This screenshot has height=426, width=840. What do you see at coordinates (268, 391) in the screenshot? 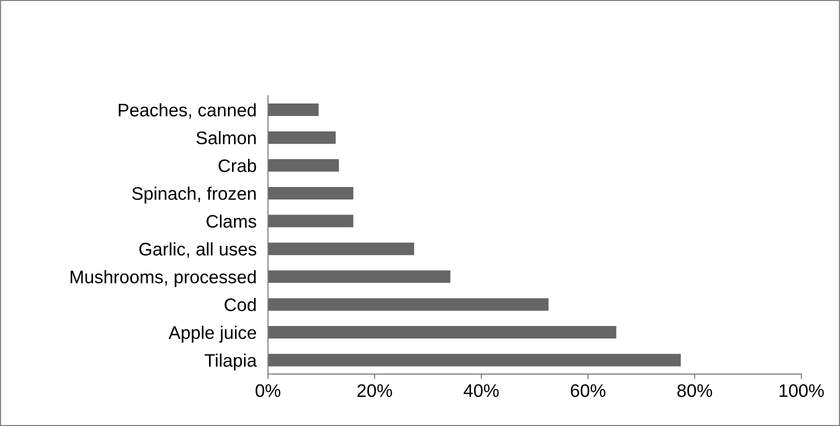
I see `x-tick-label: 0%` at bounding box center [268, 391].